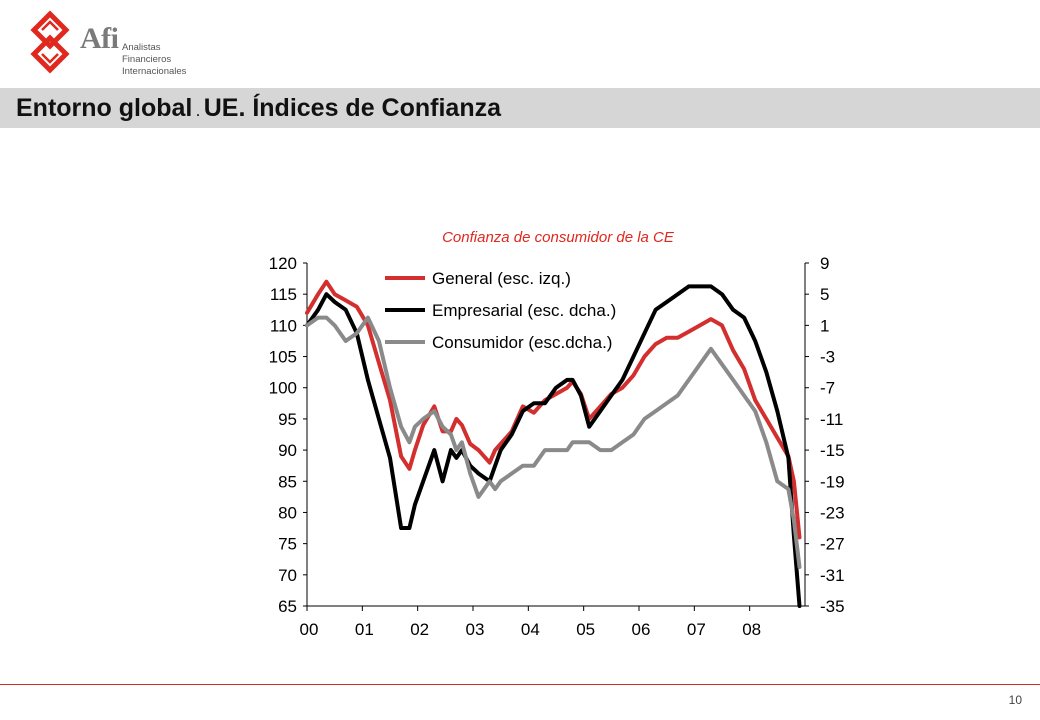 The height and width of the screenshot is (720, 1040). What do you see at coordinates (831, 419) in the screenshot?
I see `y-right-tick-label: -11` at bounding box center [831, 419].